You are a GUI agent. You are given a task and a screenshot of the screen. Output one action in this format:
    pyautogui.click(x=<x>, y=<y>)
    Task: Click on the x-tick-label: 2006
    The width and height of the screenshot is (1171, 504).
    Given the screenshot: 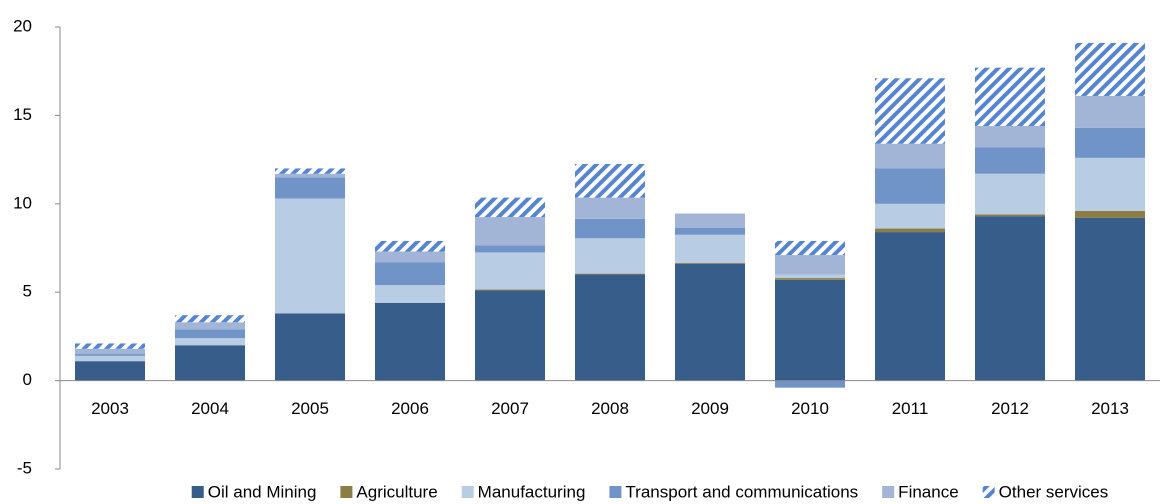 What is the action you would take?
    pyautogui.click(x=410, y=408)
    